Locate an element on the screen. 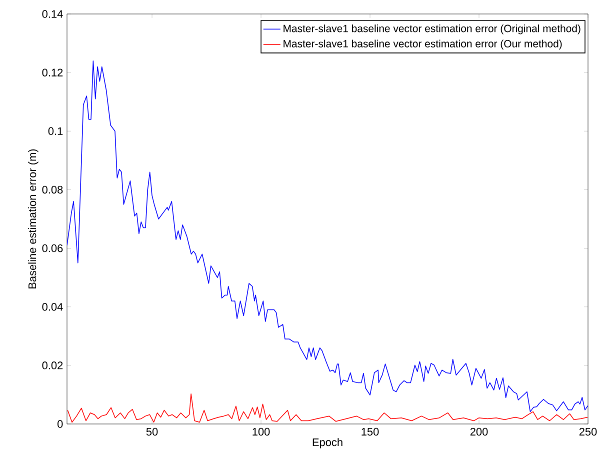  y-tick-label: 0.12 is located at coordinates (52, 72).